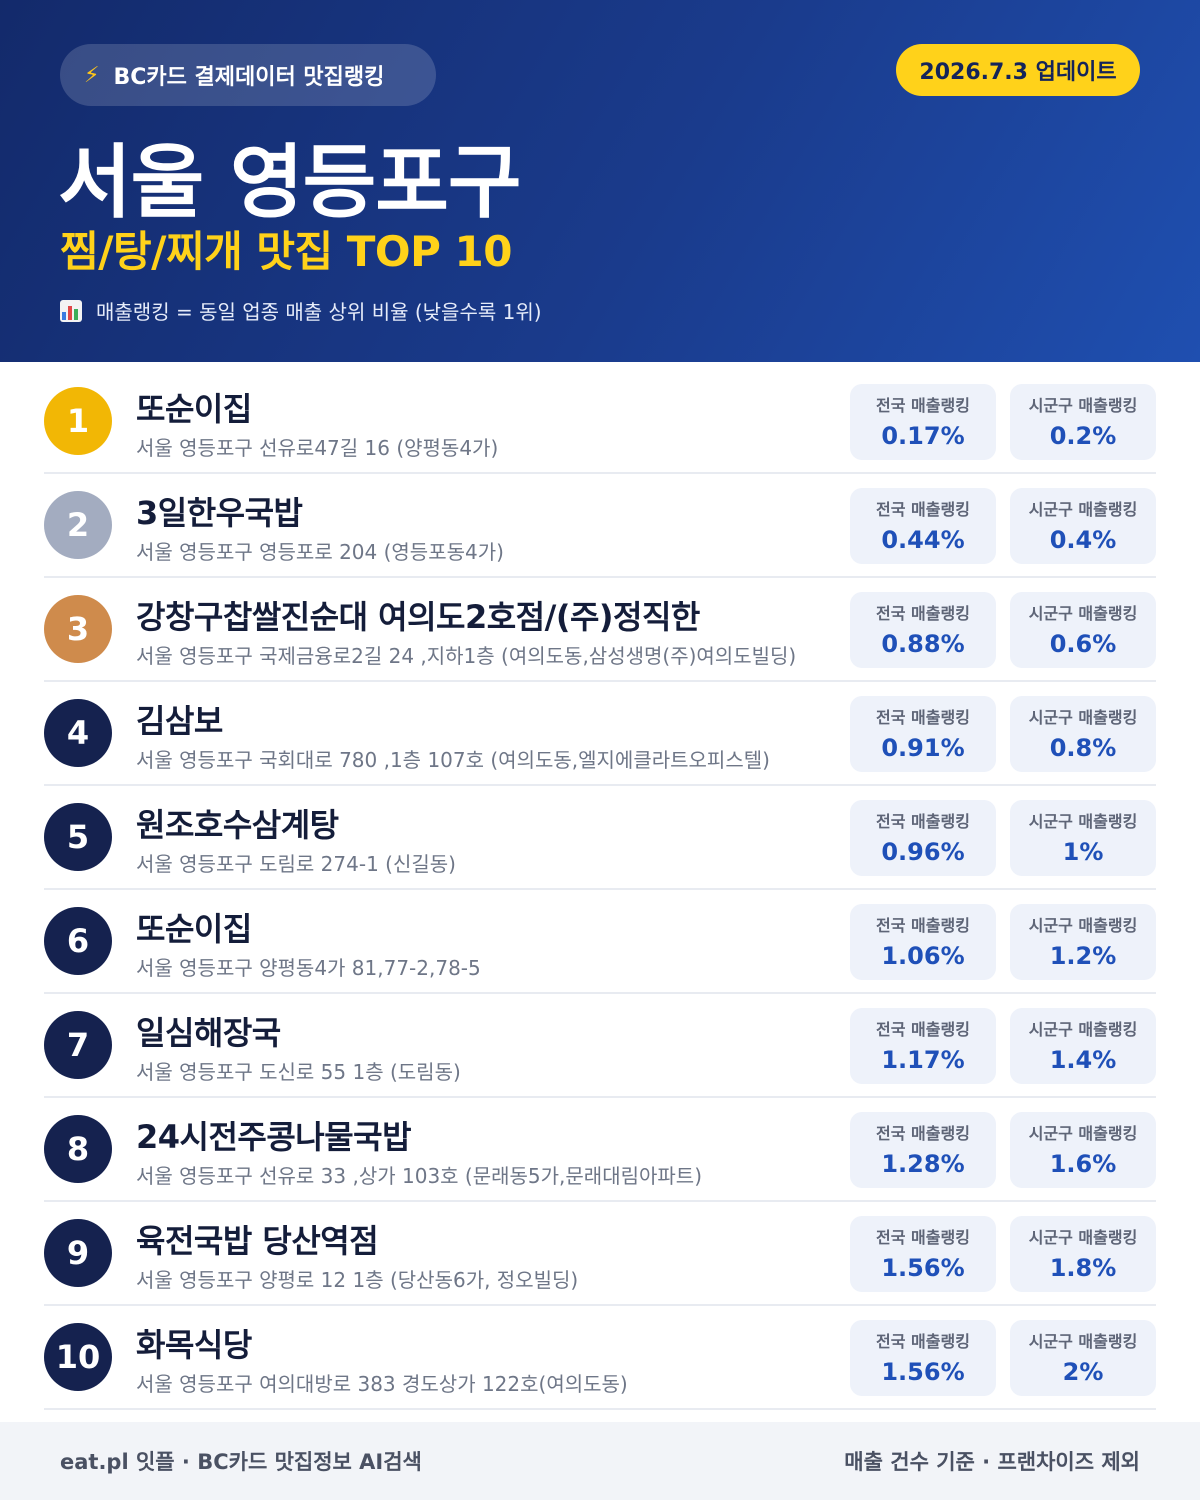 The width and height of the screenshot is (1200, 1500). Describe the element at coordinates (289, 182) in the screenshot. I see `page-title: 서울 영등포구` at that location.